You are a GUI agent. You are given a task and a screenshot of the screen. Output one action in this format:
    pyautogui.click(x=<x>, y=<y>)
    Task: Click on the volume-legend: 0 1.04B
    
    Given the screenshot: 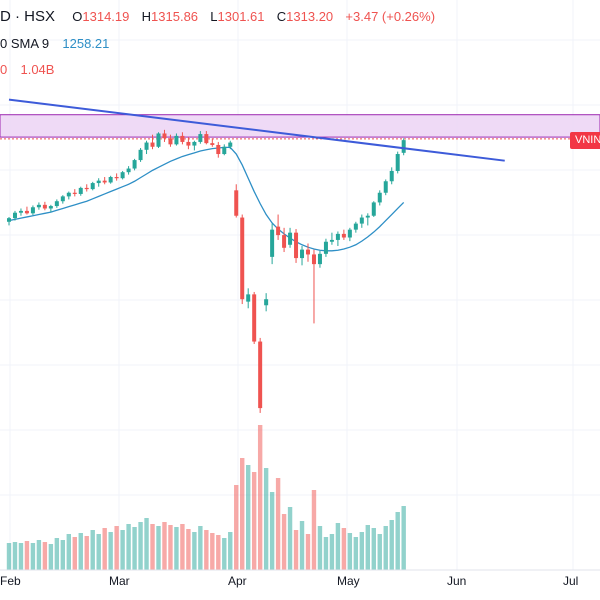 What is the action you would take?
    pyautogui.click(x=27, y=70)
    